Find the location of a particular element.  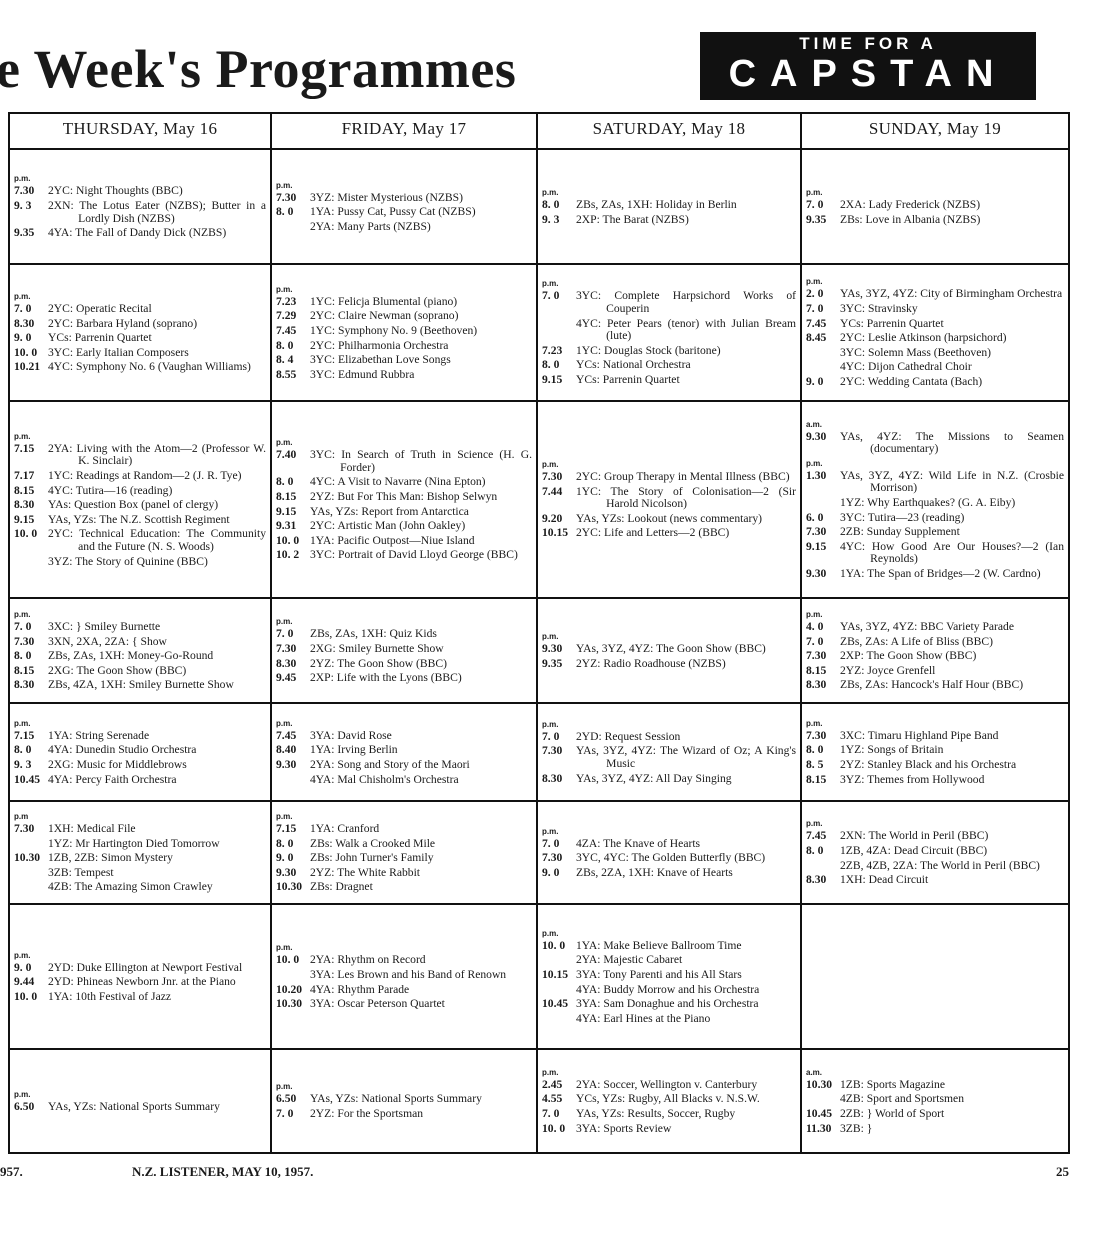

programme-title: ZBs: Walk a Crooked Mile is located at coordinates (373, 843).